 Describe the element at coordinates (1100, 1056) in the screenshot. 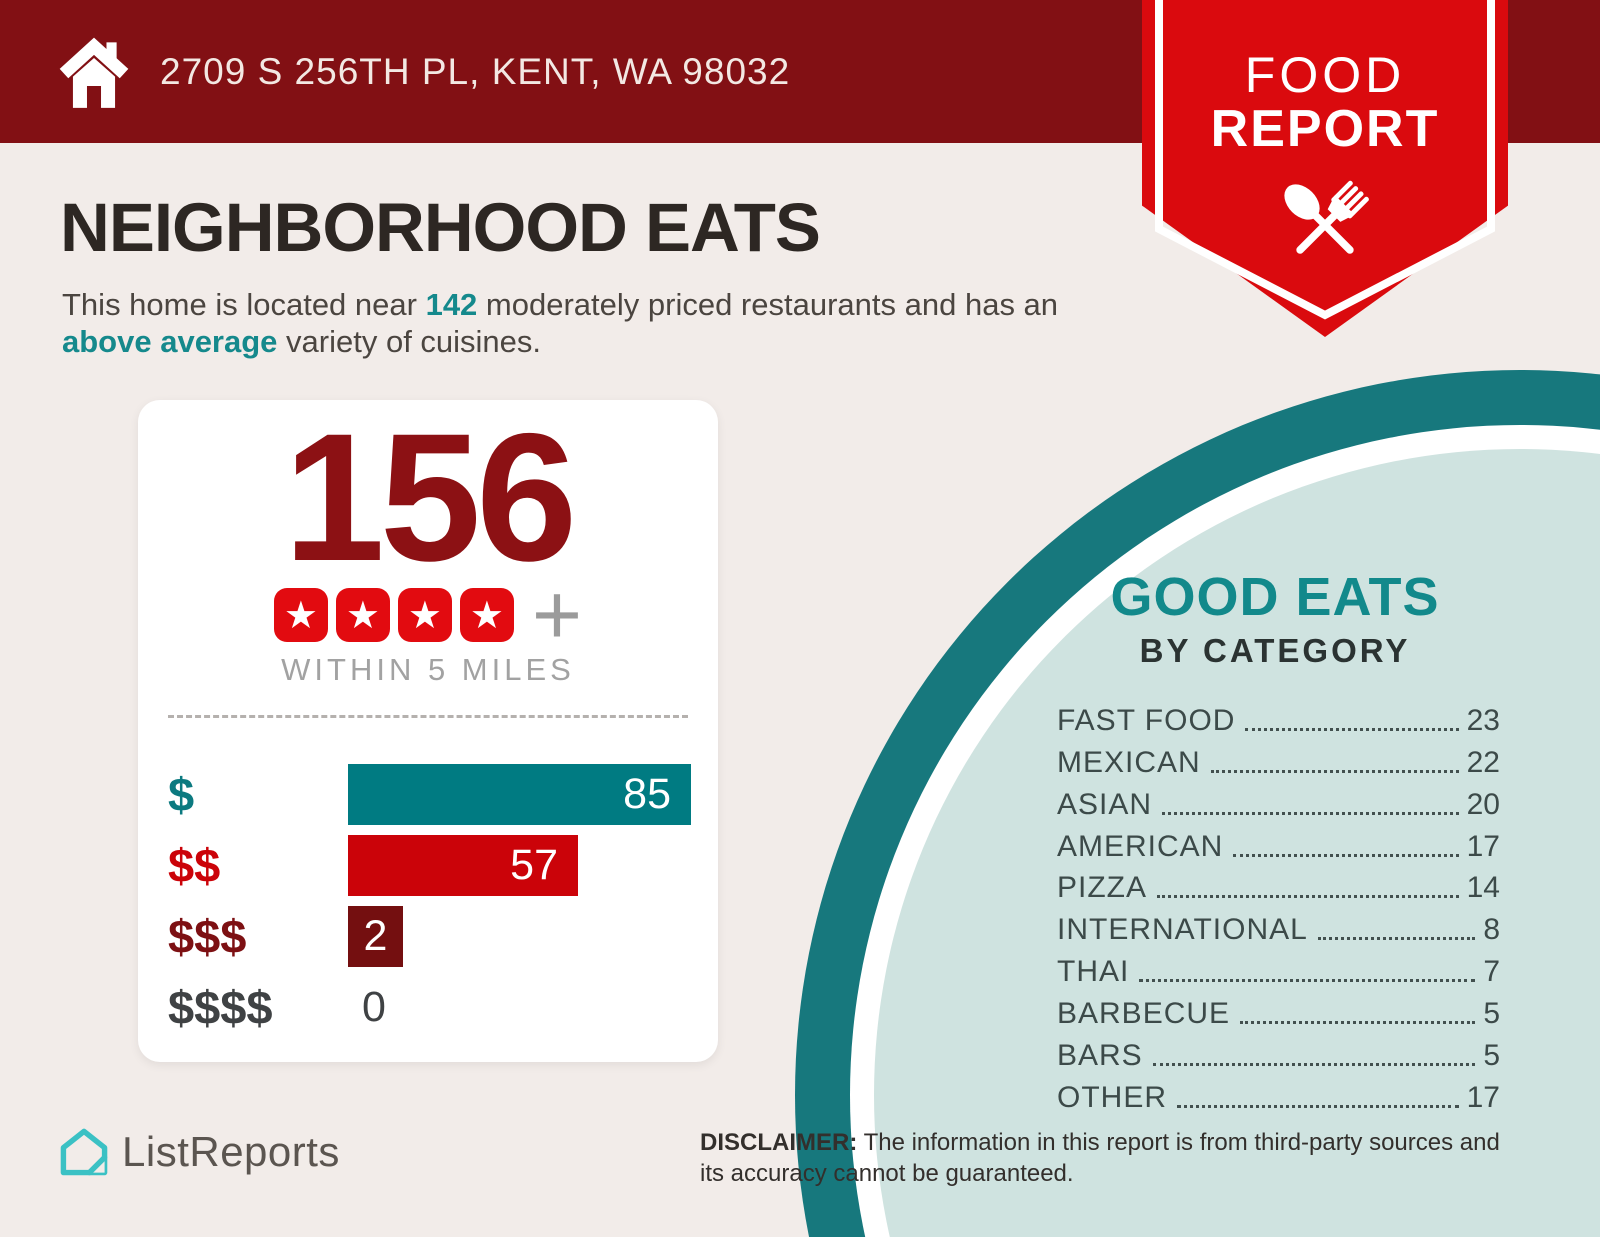

I see `category-label: BARS` at that location.